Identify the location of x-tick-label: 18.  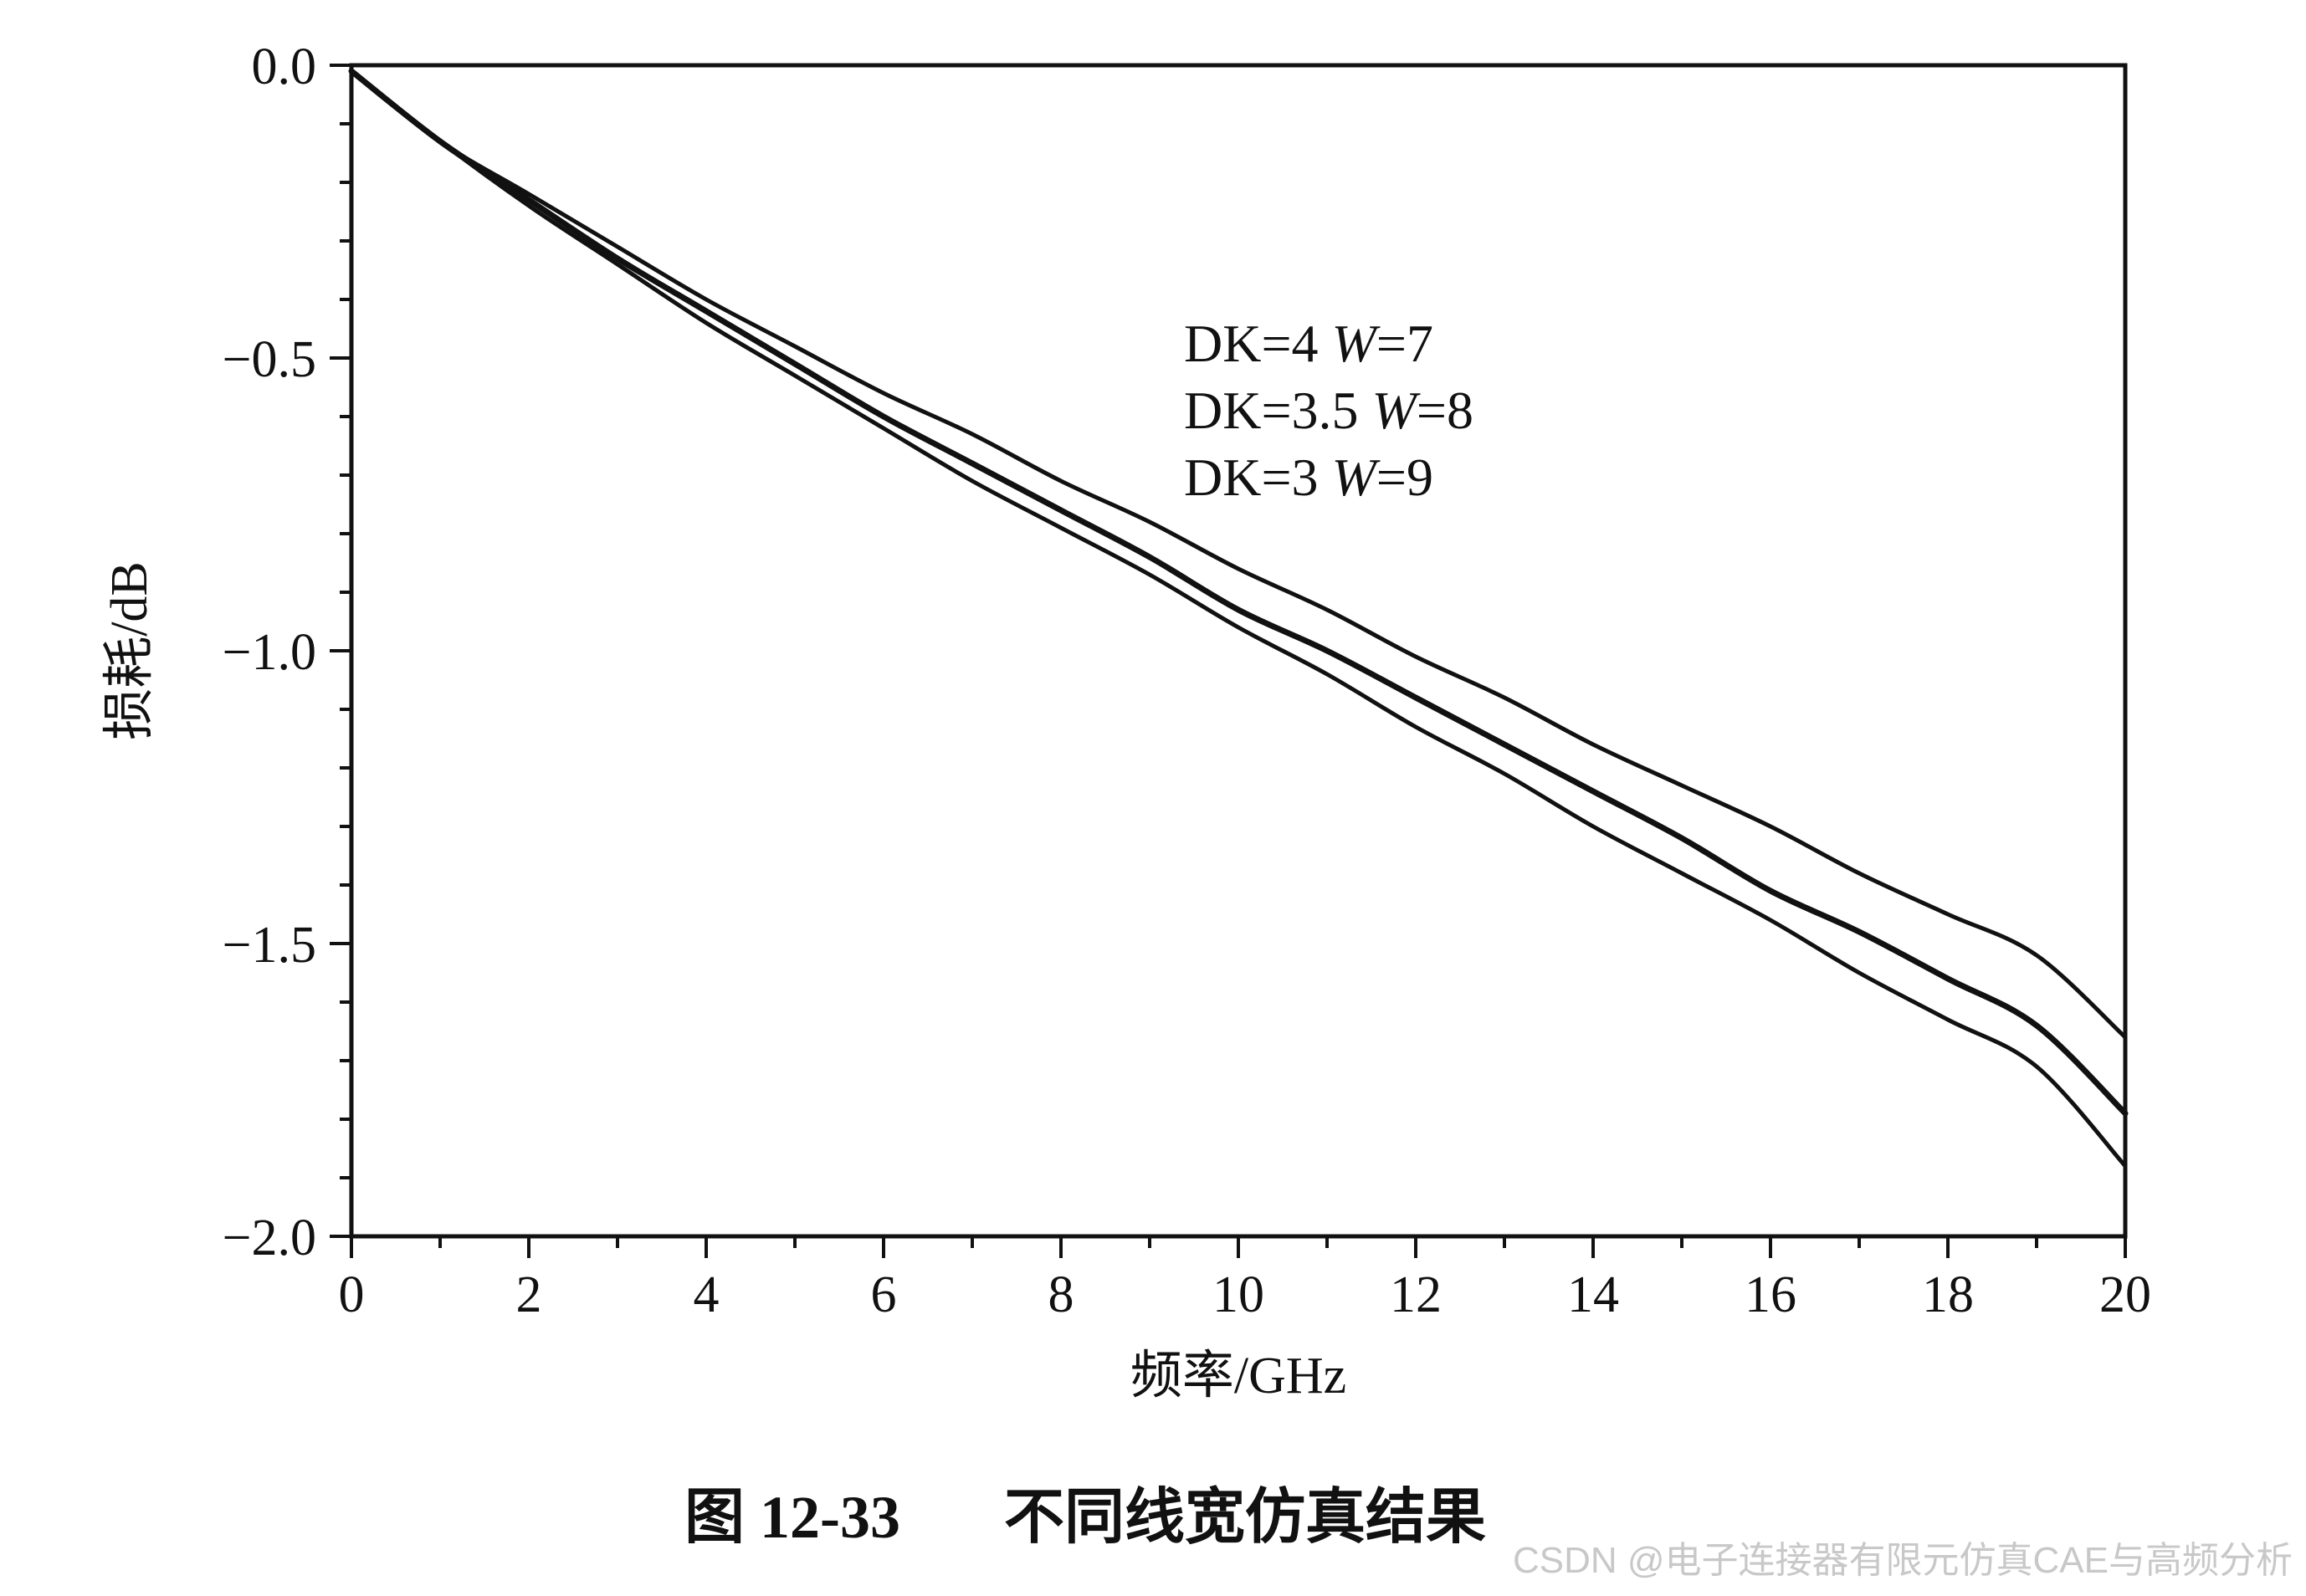
(1948, 1294).